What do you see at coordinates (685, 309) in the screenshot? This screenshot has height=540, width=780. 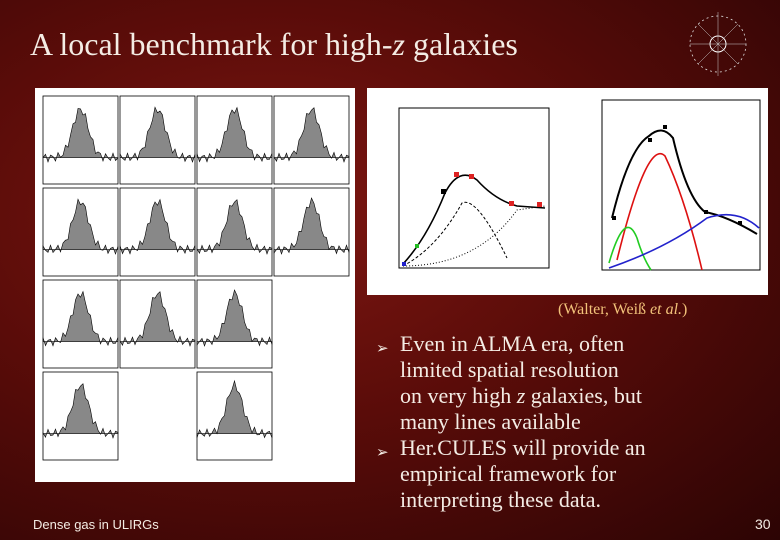 I see `text-run: )` at bounding box center [685, 309].